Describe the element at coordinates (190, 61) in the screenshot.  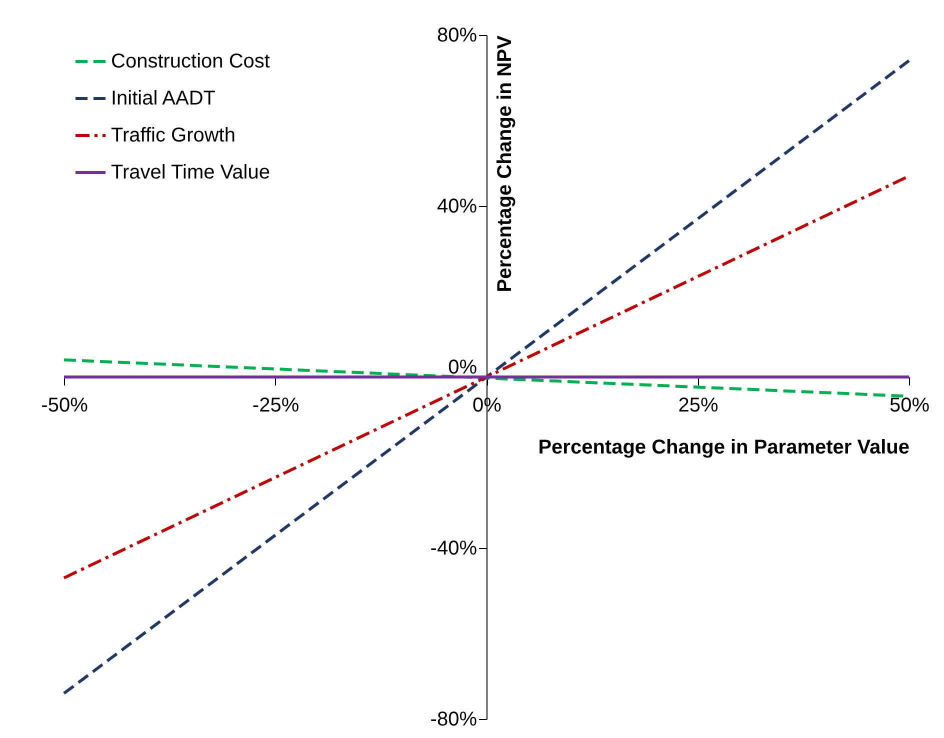
I see `legend-label: Construction Cost` at that location.